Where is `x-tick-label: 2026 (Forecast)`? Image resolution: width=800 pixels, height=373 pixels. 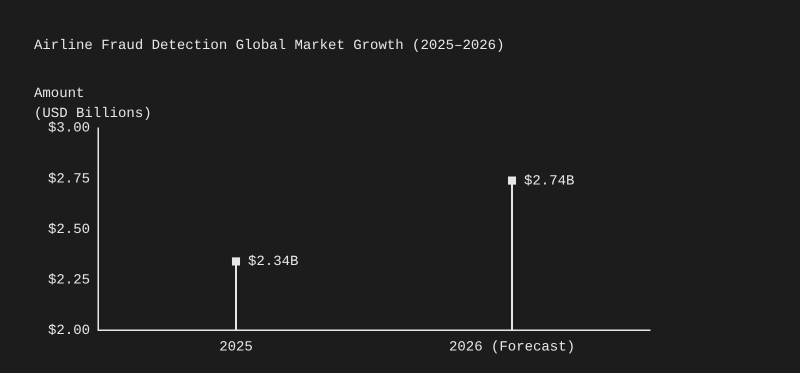 x-tick-label: 2026 (Forecast) is located at coordinates (512, 347).